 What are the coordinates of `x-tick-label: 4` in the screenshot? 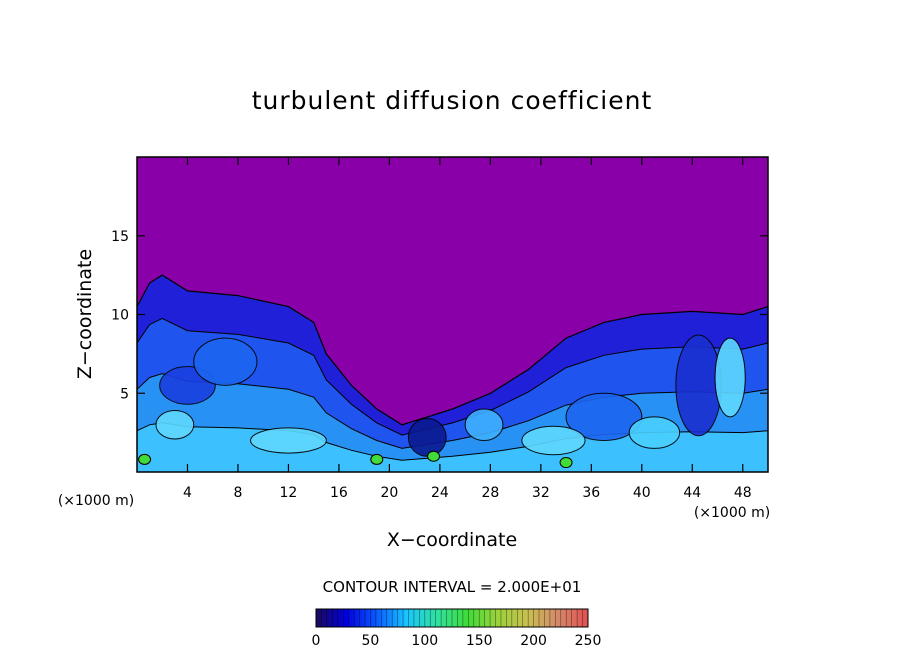 It's located at (187, 493).